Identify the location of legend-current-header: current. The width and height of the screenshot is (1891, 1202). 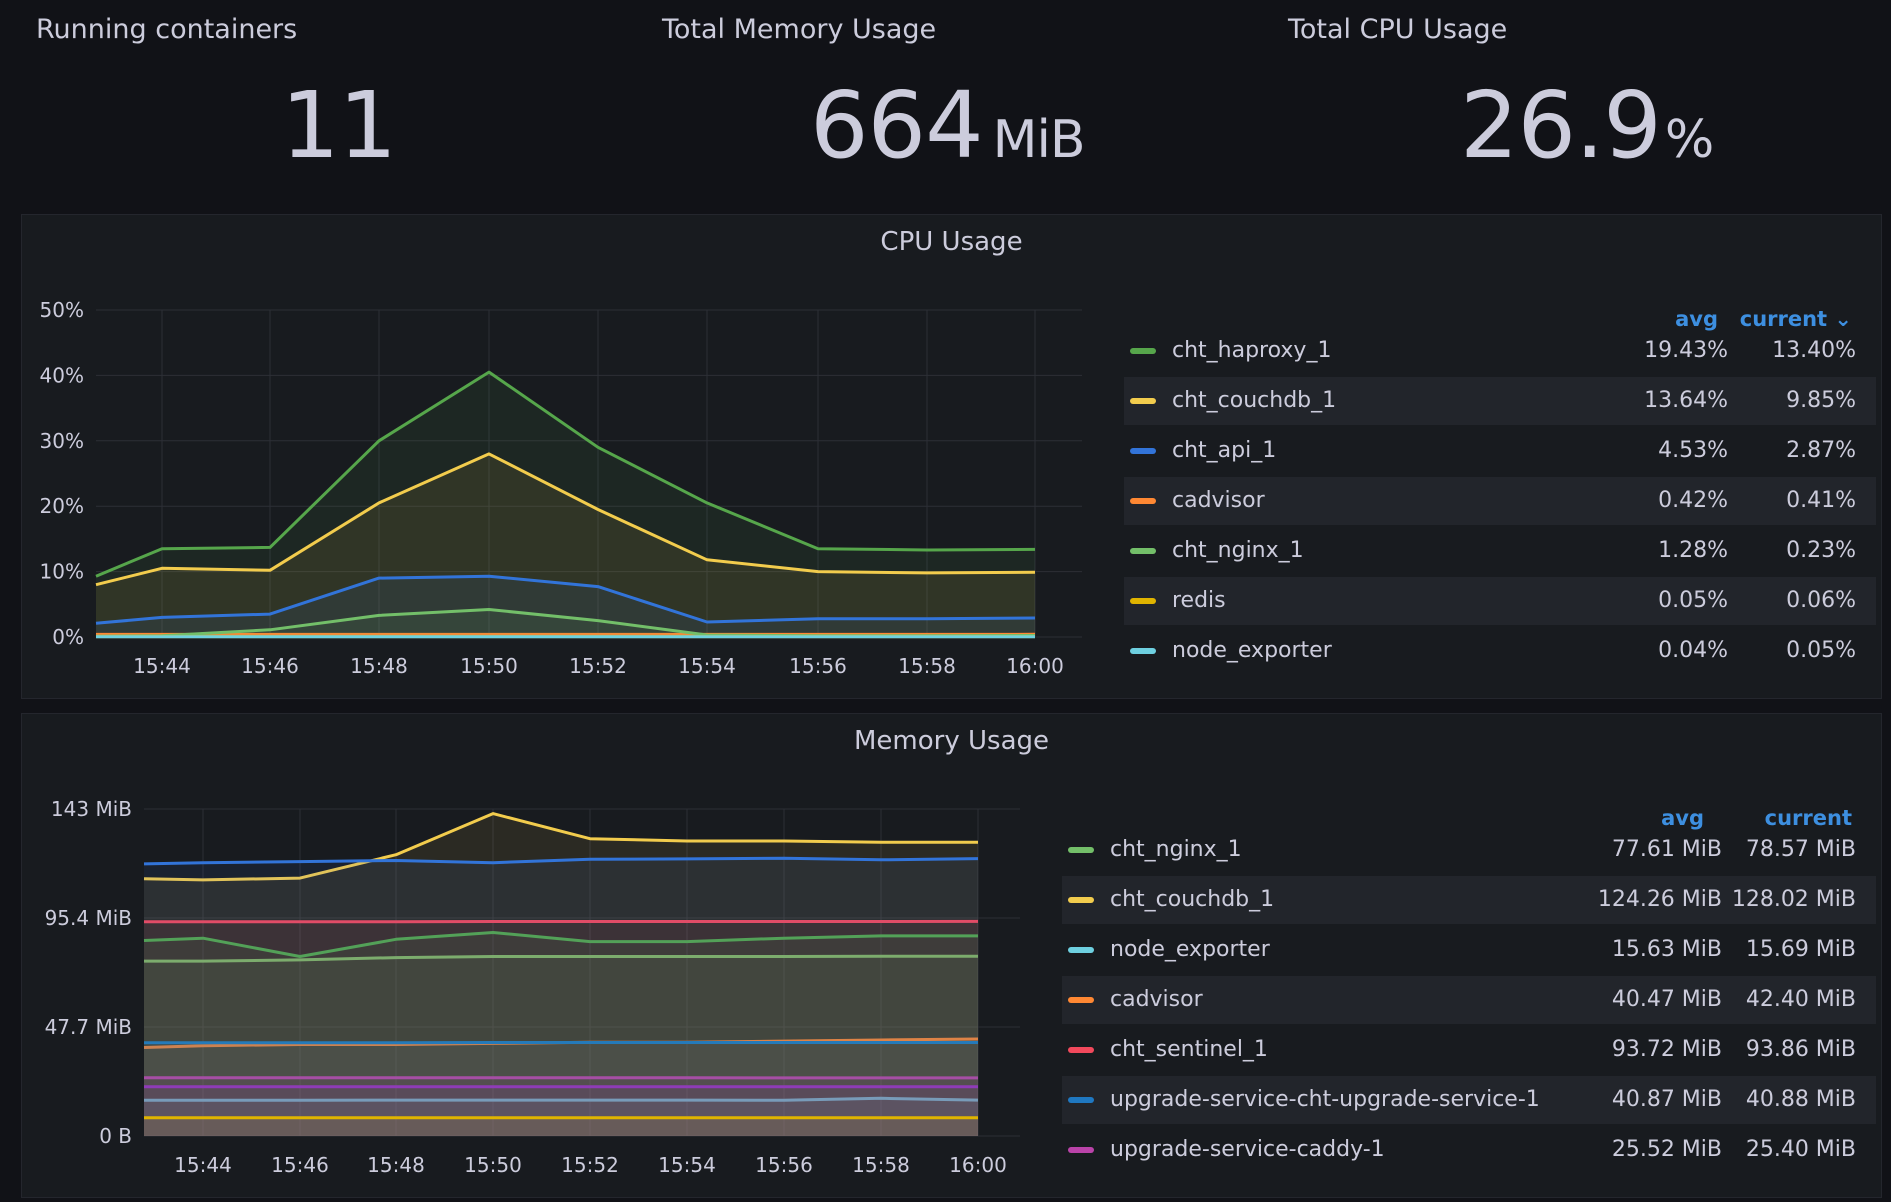
(1808, 818).